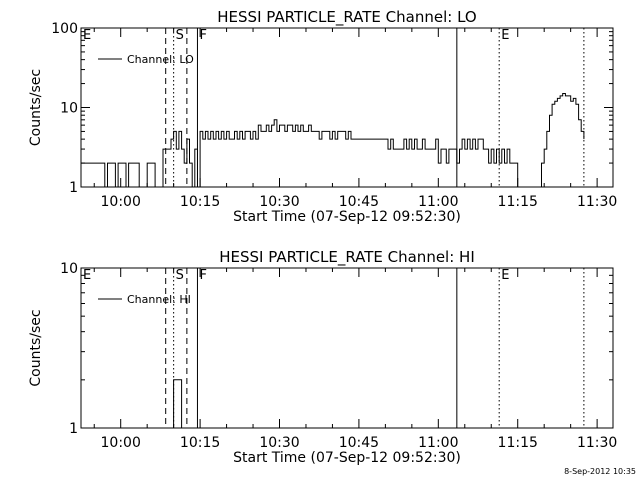 The width and height of the screenshot is (640, 480). I want to click on legend-entry: Channel: LO, so click(160, 59).